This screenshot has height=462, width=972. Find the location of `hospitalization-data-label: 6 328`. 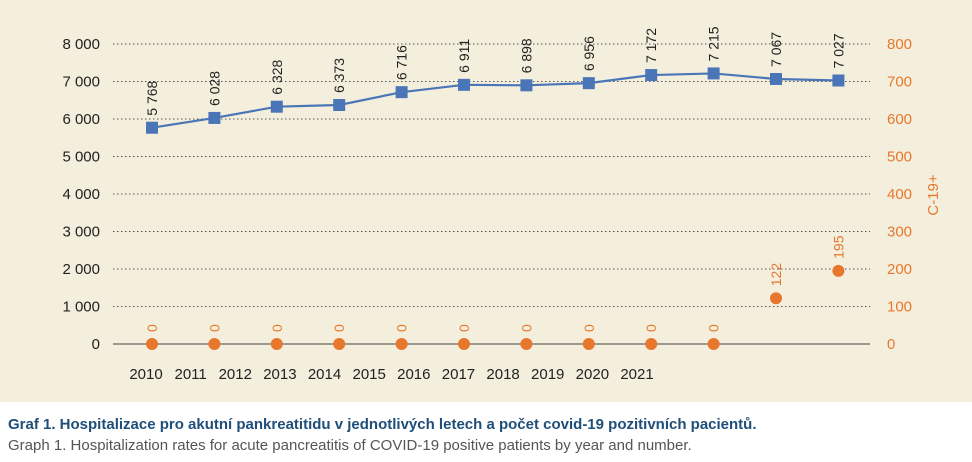

hospitalization-data-label: 6 328 is located at coordinates (277, 76).